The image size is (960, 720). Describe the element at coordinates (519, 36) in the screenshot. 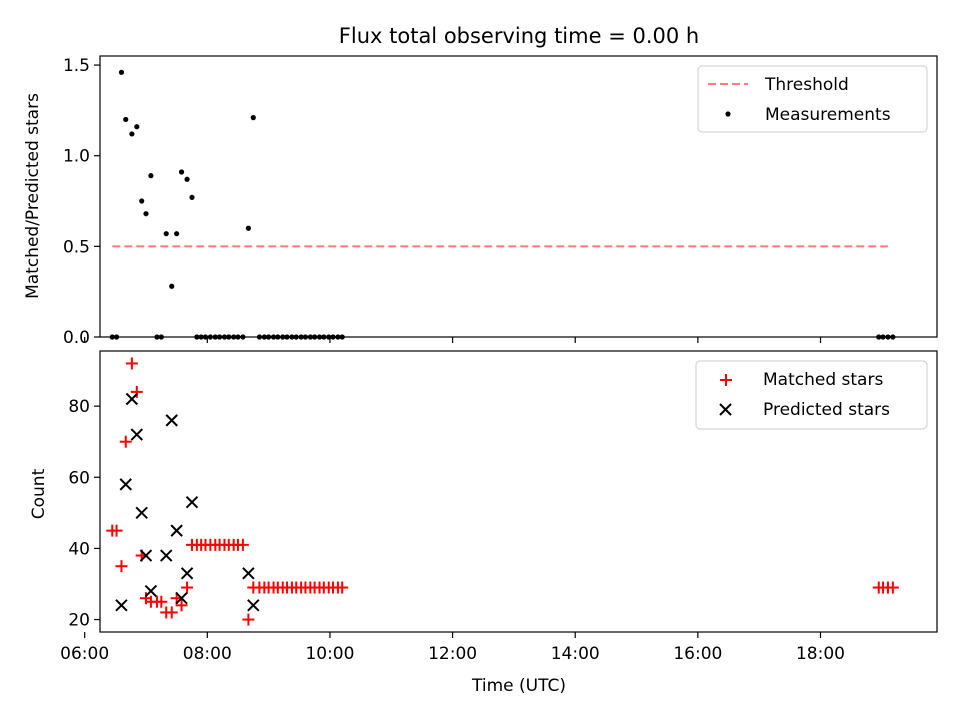

I see `figure-title: Flux total observing time = 0.00 h` at that location.